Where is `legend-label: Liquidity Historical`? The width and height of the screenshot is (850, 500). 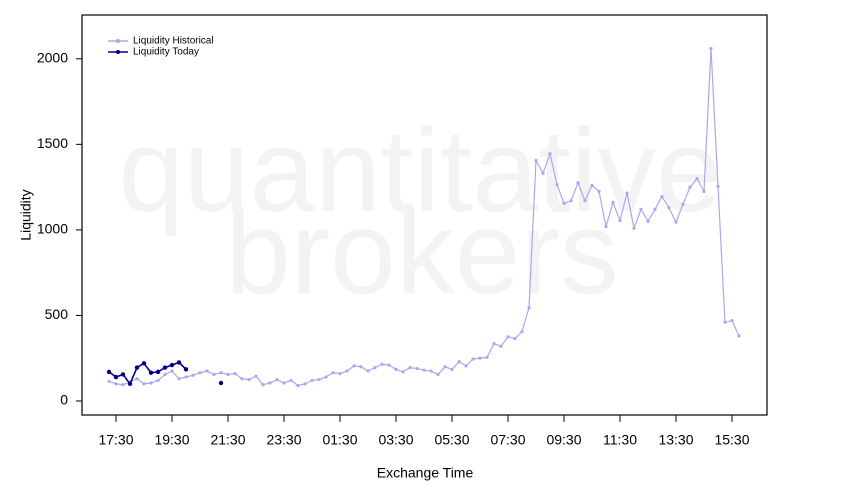
legend-label: Liquidity Historical is located at coordinates (173, 41).